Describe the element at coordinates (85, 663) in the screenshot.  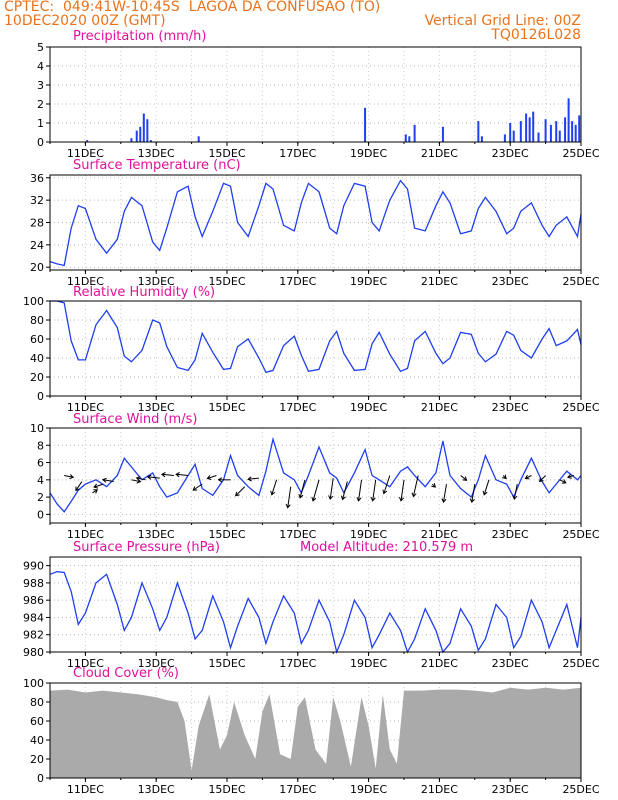
I see `pressure-xtick-label: 11DEC` at that location.